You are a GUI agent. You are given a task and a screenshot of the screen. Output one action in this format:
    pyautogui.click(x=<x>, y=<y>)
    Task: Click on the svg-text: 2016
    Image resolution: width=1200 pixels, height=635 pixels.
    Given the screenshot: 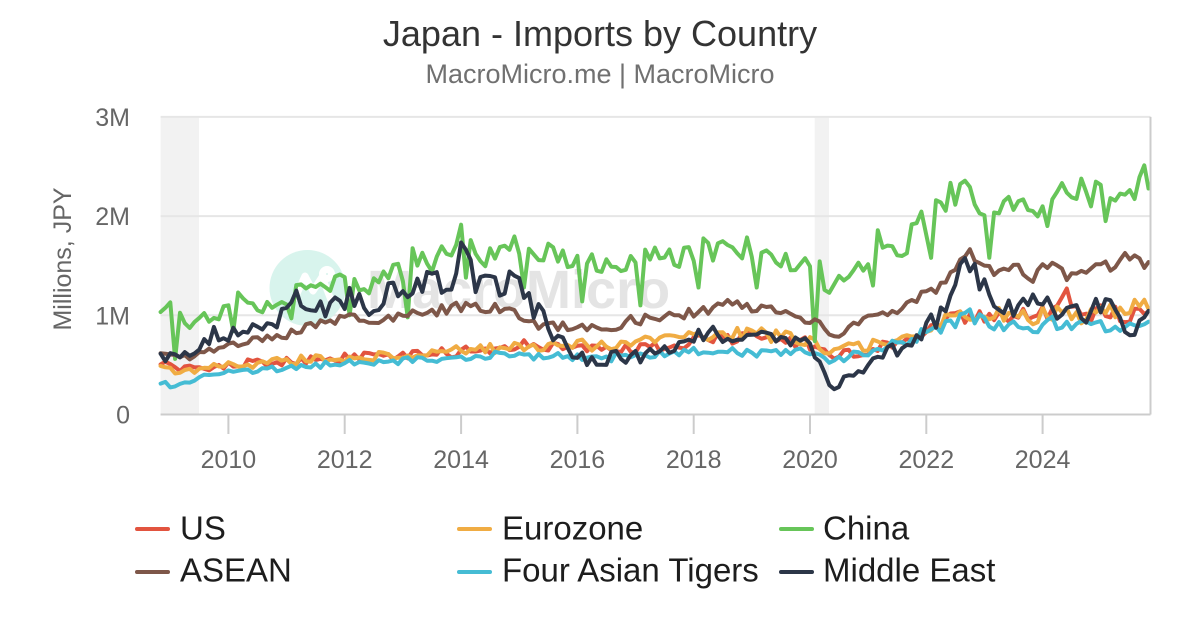 What is the action you would take?
    pyautogui.click(x=578, y=460)
    